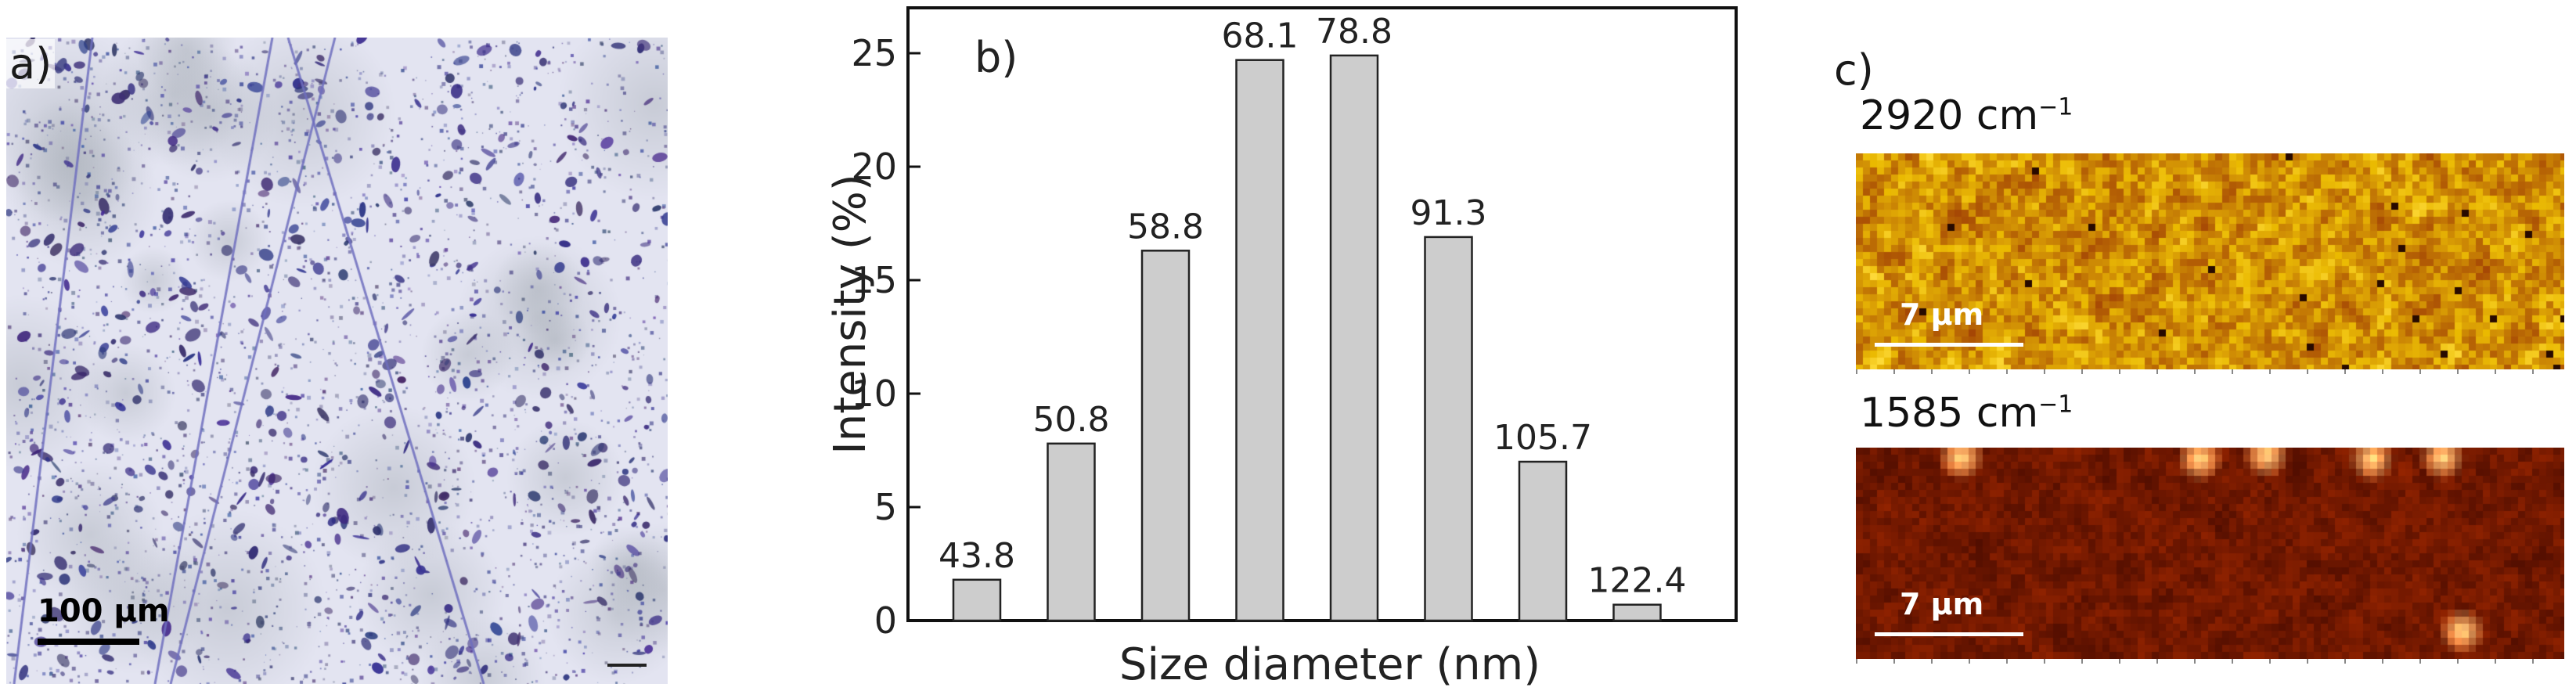  What do you see at coordinates (874, 167) in the screenshot?
I see `y-tick-label: 20` at bounding box center [874, 167].